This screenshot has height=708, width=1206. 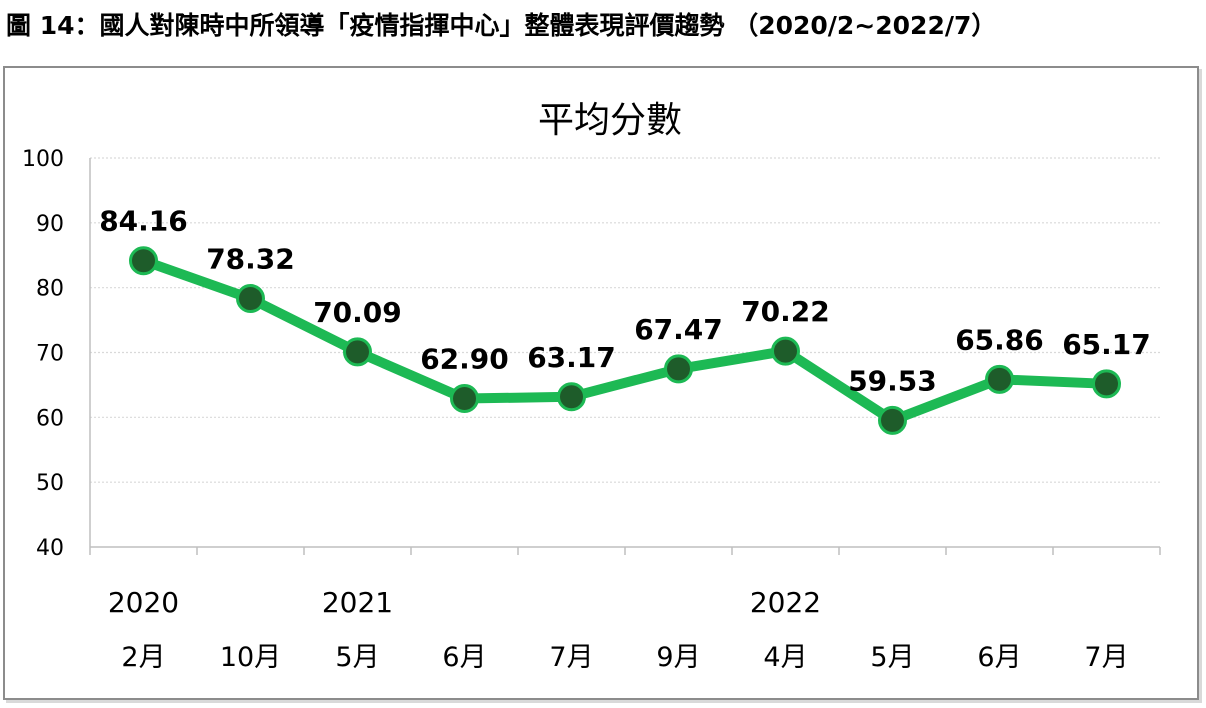 What do you see at coordinates (610, 120) in the screenshot?
I see `chart-title: 平均分數` at bounding box center [610, 120].